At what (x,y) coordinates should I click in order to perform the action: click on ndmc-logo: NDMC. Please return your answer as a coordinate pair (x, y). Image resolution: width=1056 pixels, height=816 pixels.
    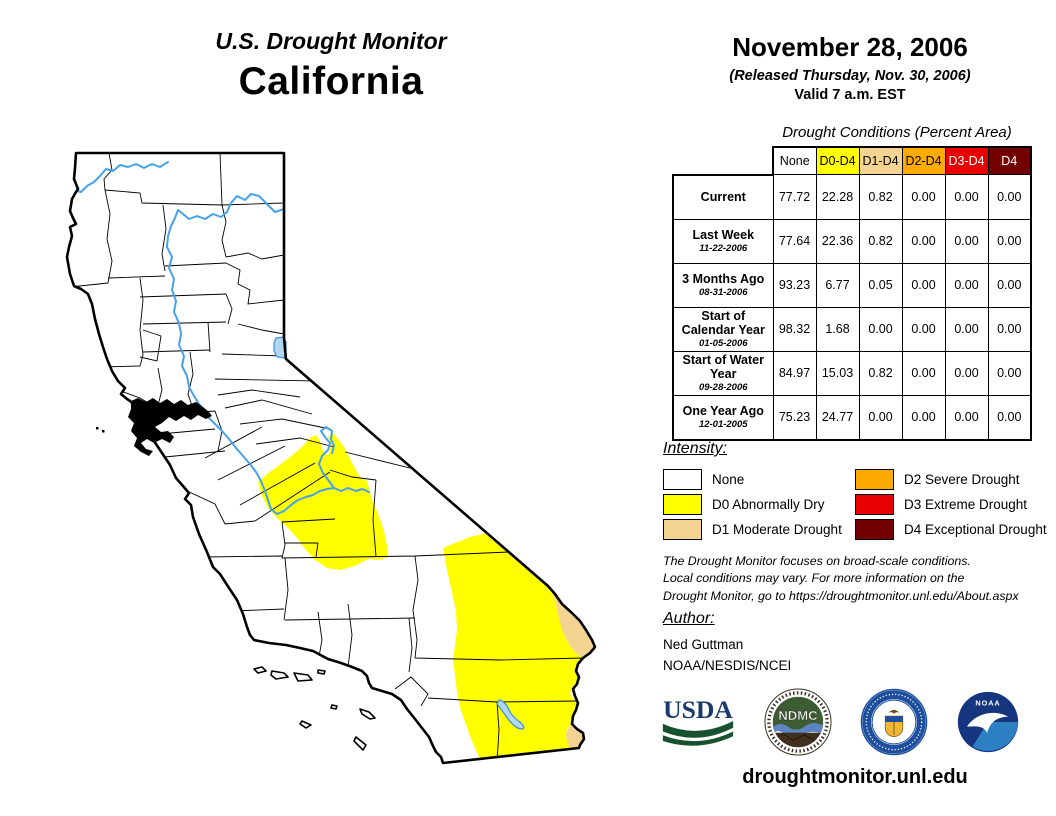
    Looking at the image, I should click on (798, 722).